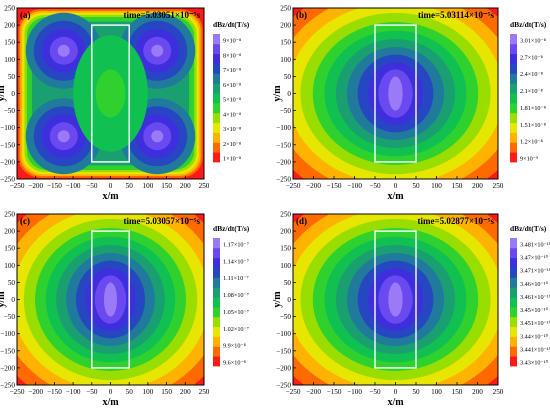  What do you see at coordinates (535, 245) in the screenshot?
I see `colorbar-label: 3.481×10⁻¹⁰` at bounding box center [535, 245].